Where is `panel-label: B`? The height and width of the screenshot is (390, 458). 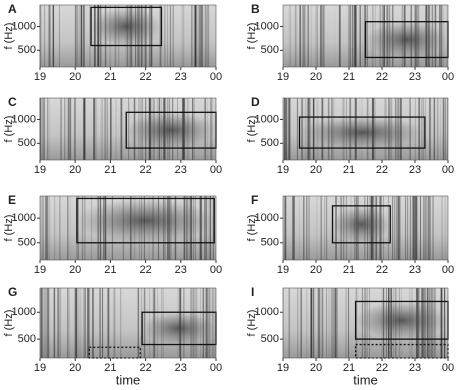 panel-label: B is located at coordinates (255, 9).